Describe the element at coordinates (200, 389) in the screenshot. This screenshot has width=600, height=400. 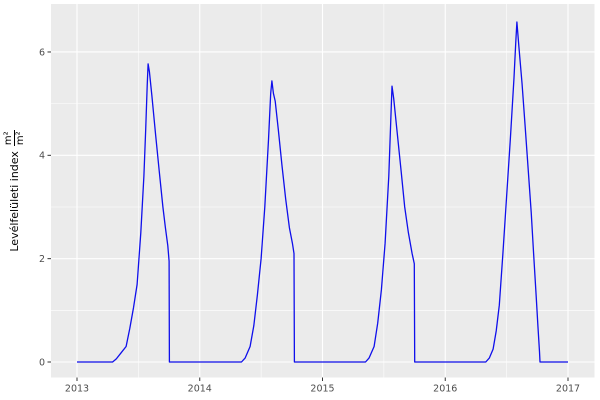
I see `x-tick-label: 2014` at that location.